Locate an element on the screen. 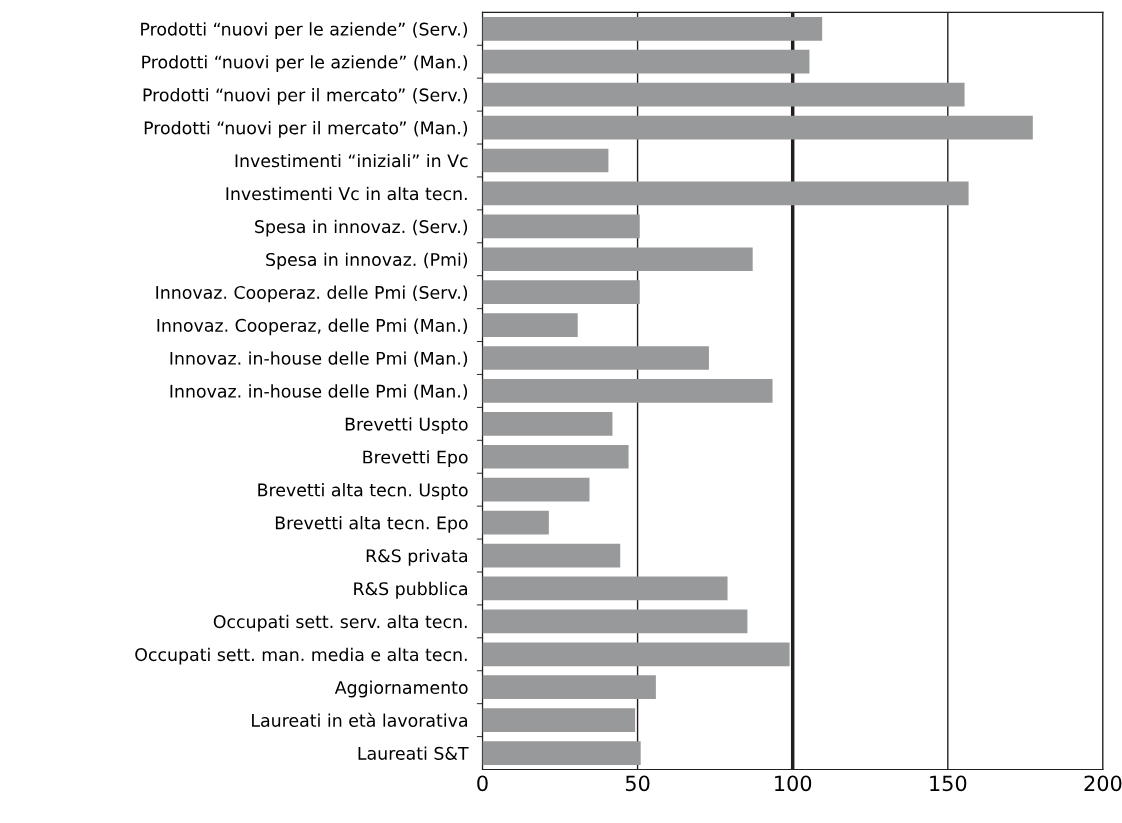 This screenshot has width=1122, height=823. y-tick-label: Prodotti “nuovi per le aziende” (Man.) is located at coordinates (305, 63).